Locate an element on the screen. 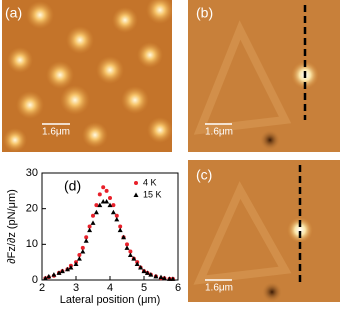  legend-label: 15 K is located at coordinates (152, 194).